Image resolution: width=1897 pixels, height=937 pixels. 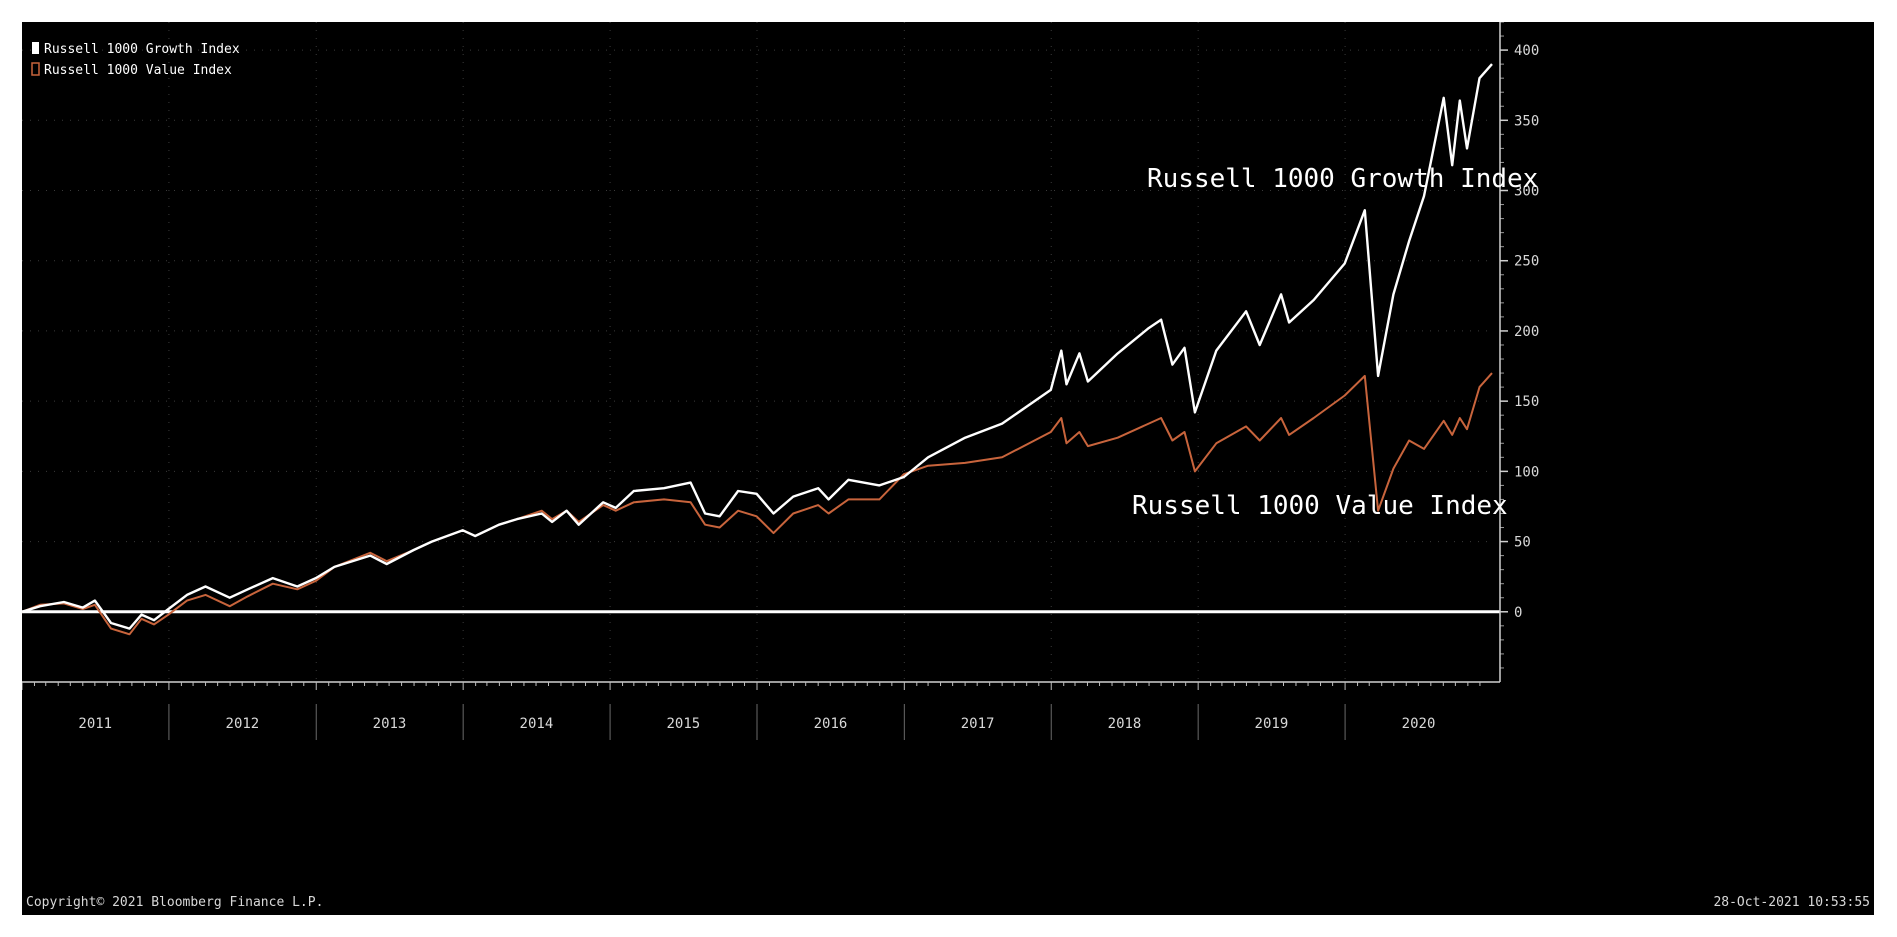 What do you see at coordinates (1419, 724) in the screenshot?
I see `x-tick-label: 2020` at bounding box center [1419, 724].